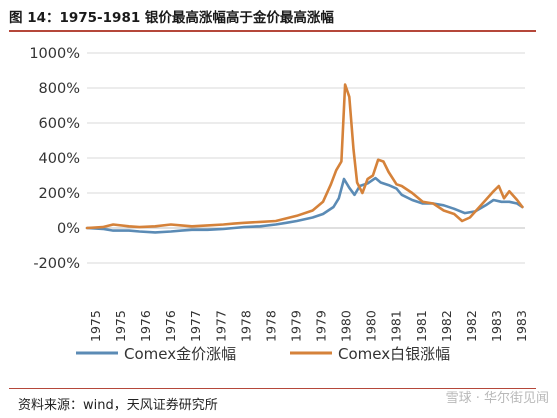  I want to click on chart-title: 图 14：1975-1981 银价最高涨幅高于金价最高涨幅, so click(171, 18).